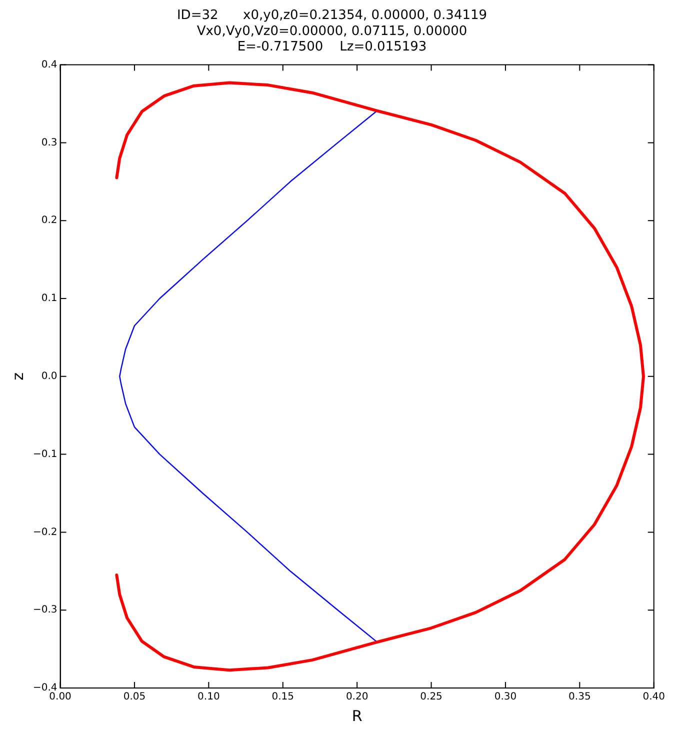 This screenshot has width=676, height=736. I want to click on x-tick-label: 0.40, so click(653, 697).